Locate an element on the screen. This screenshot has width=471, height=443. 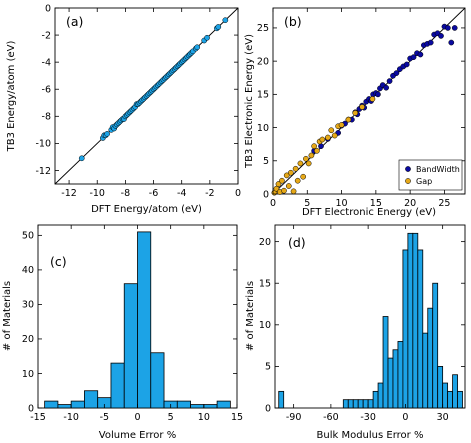
panel-c-xtick-label: -10 is located at coordinates (71, 417).